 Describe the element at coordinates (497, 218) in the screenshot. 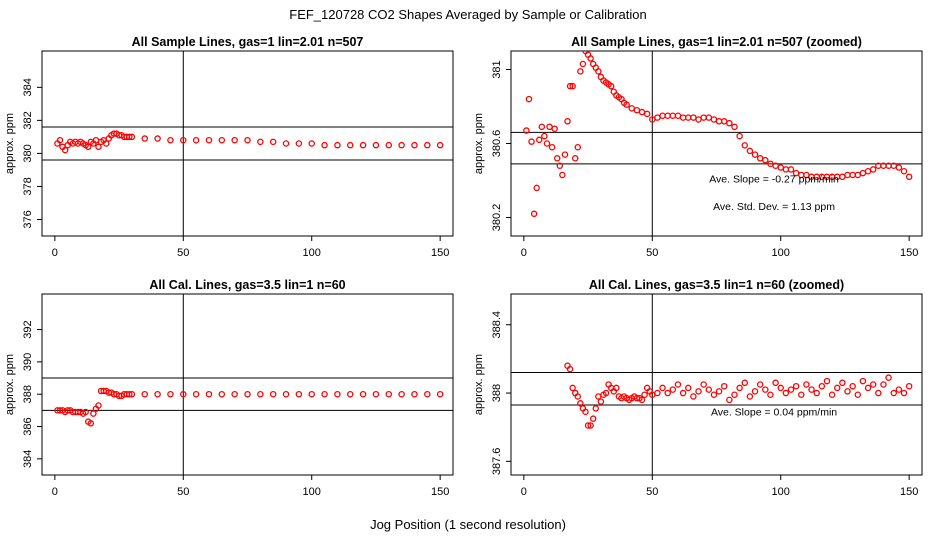

I see `y-tick-label: 380.2` at that location.